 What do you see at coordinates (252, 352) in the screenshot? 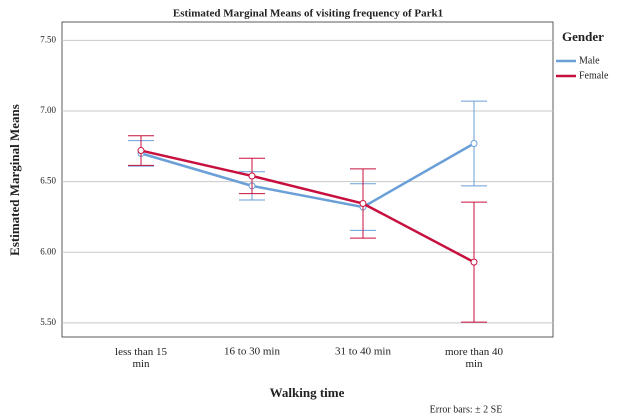
I see `x-tick-label: 16 to 30 min` at bounding box center [252, 352].